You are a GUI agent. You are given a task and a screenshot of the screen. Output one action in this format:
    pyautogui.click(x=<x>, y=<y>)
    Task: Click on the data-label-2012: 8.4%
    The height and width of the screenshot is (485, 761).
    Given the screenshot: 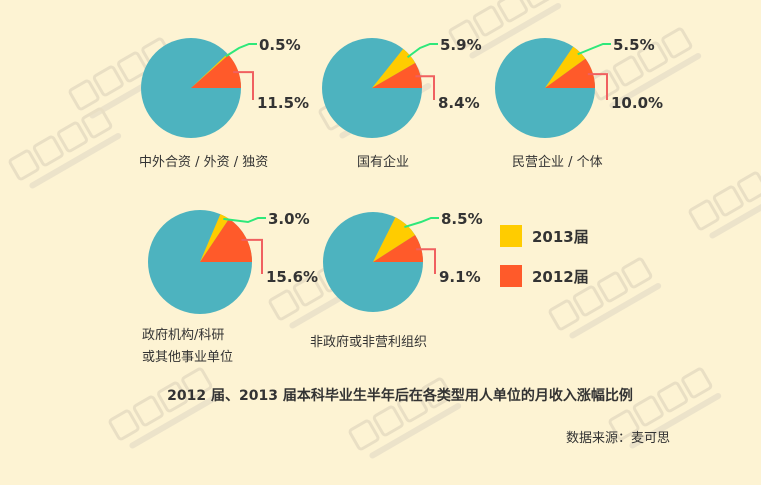 What is the action you would take?
    pyautogui.click(x=459, y=103)
    